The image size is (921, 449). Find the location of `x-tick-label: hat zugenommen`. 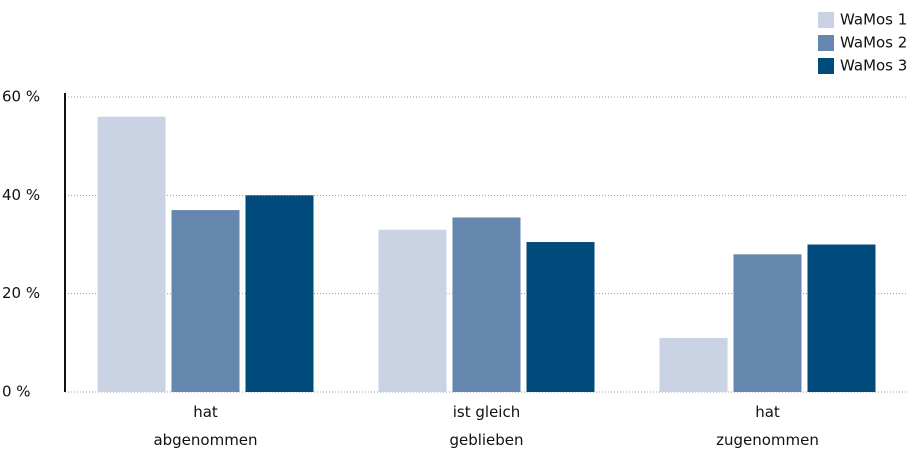

x-tick-label: hat zugenommen is located at coordinates (767, 426).